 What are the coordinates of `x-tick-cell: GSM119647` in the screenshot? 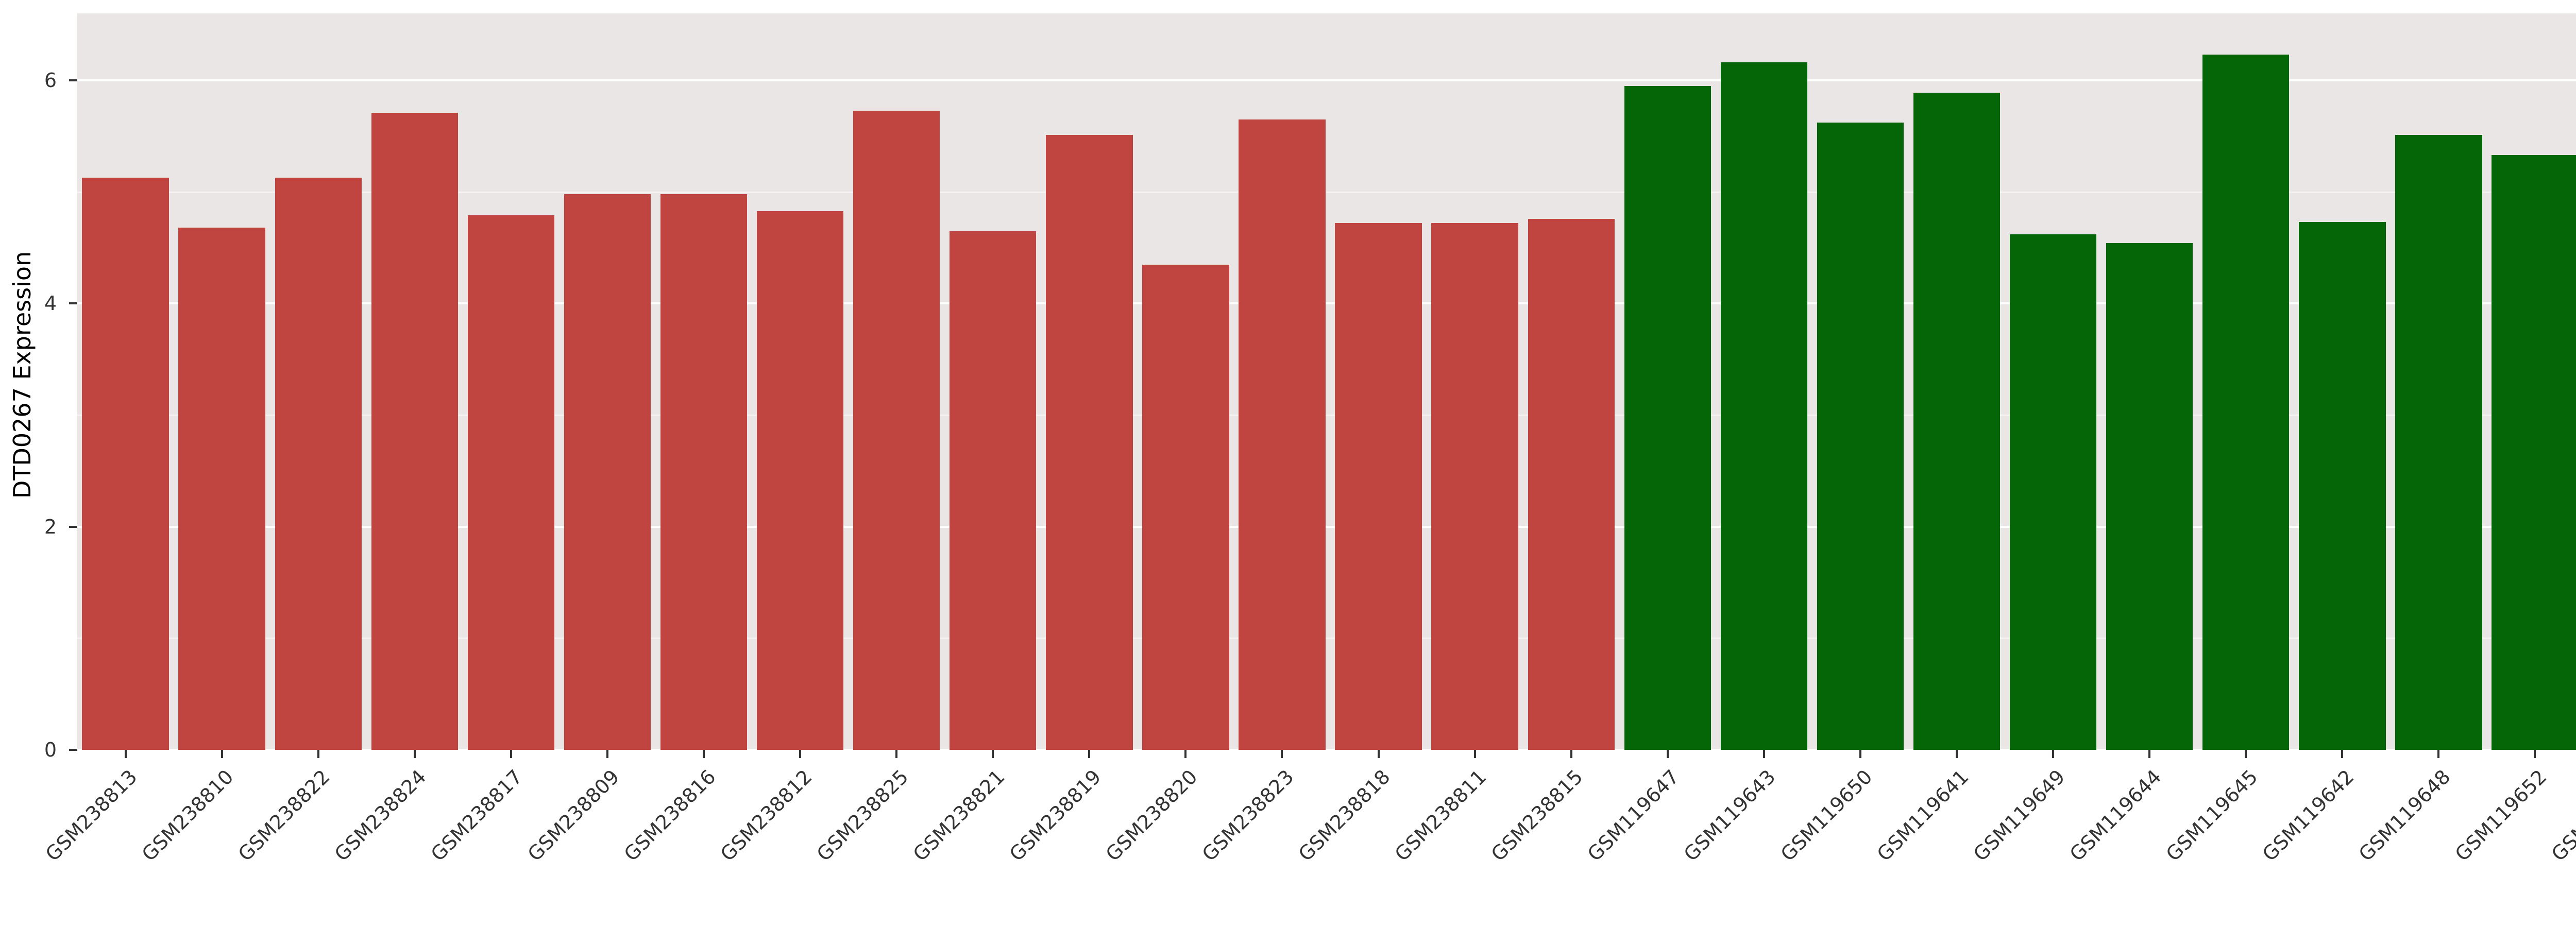 It's located at (1650, 838).